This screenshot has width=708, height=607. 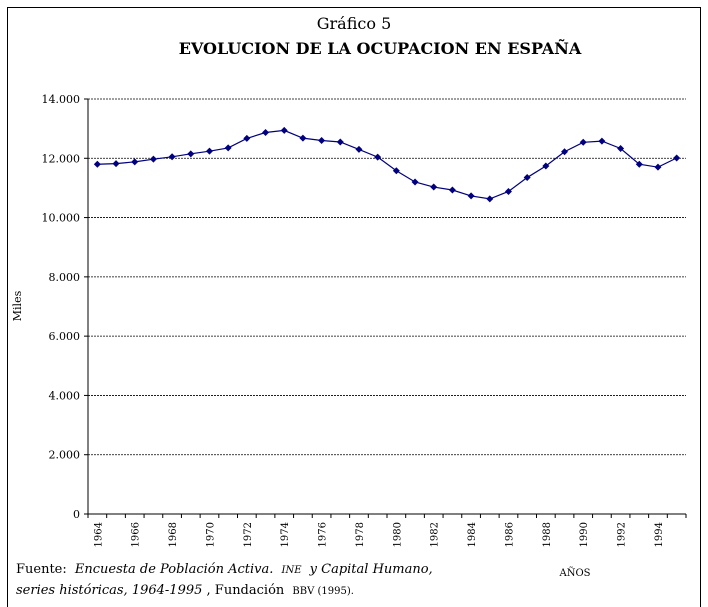 I want to click on x-tick-label: 1982, so click(x=435, y=534).